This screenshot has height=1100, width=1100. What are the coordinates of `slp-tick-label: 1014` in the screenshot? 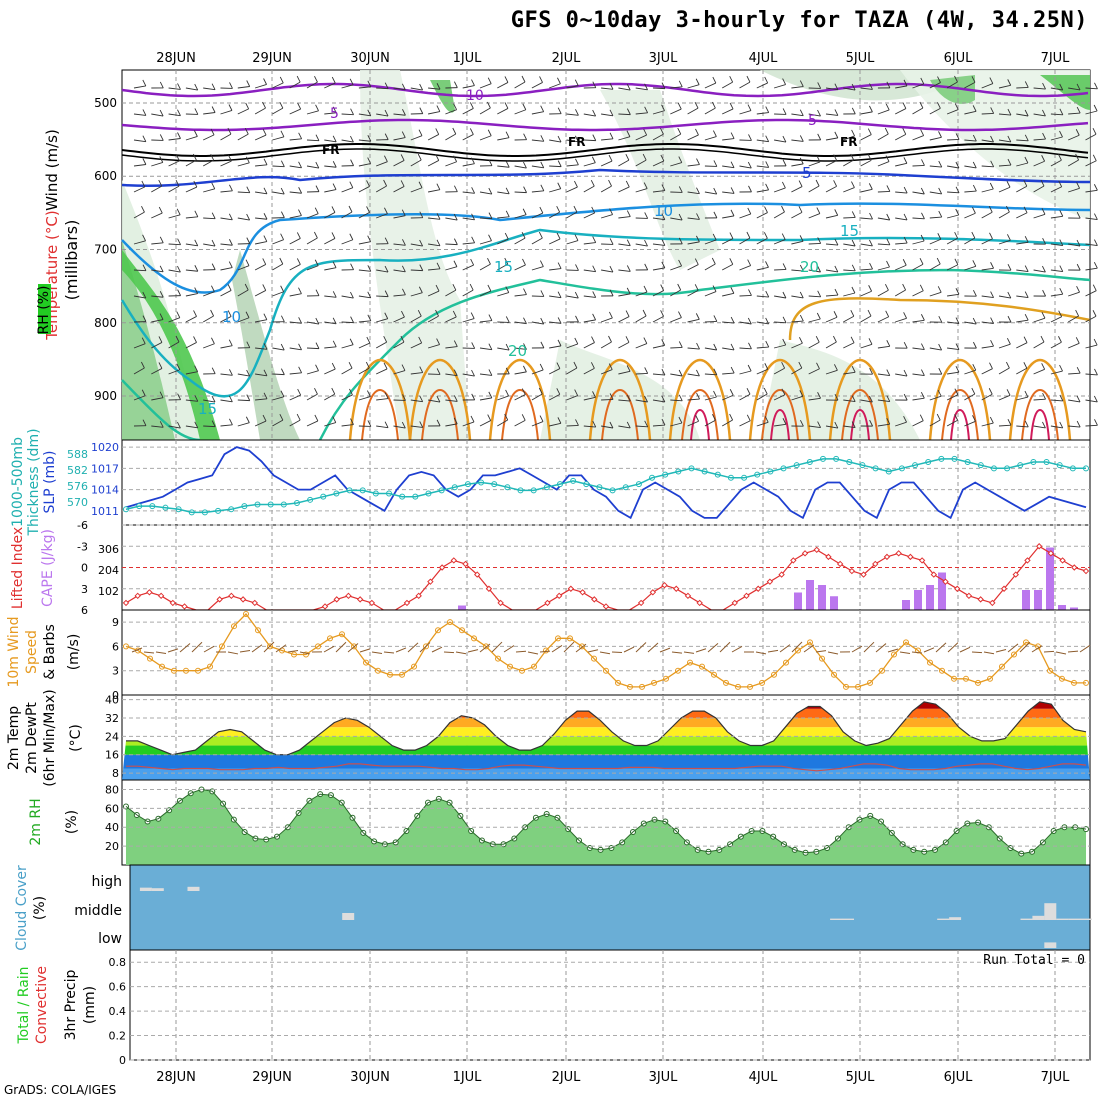 It's located at (105, 490).